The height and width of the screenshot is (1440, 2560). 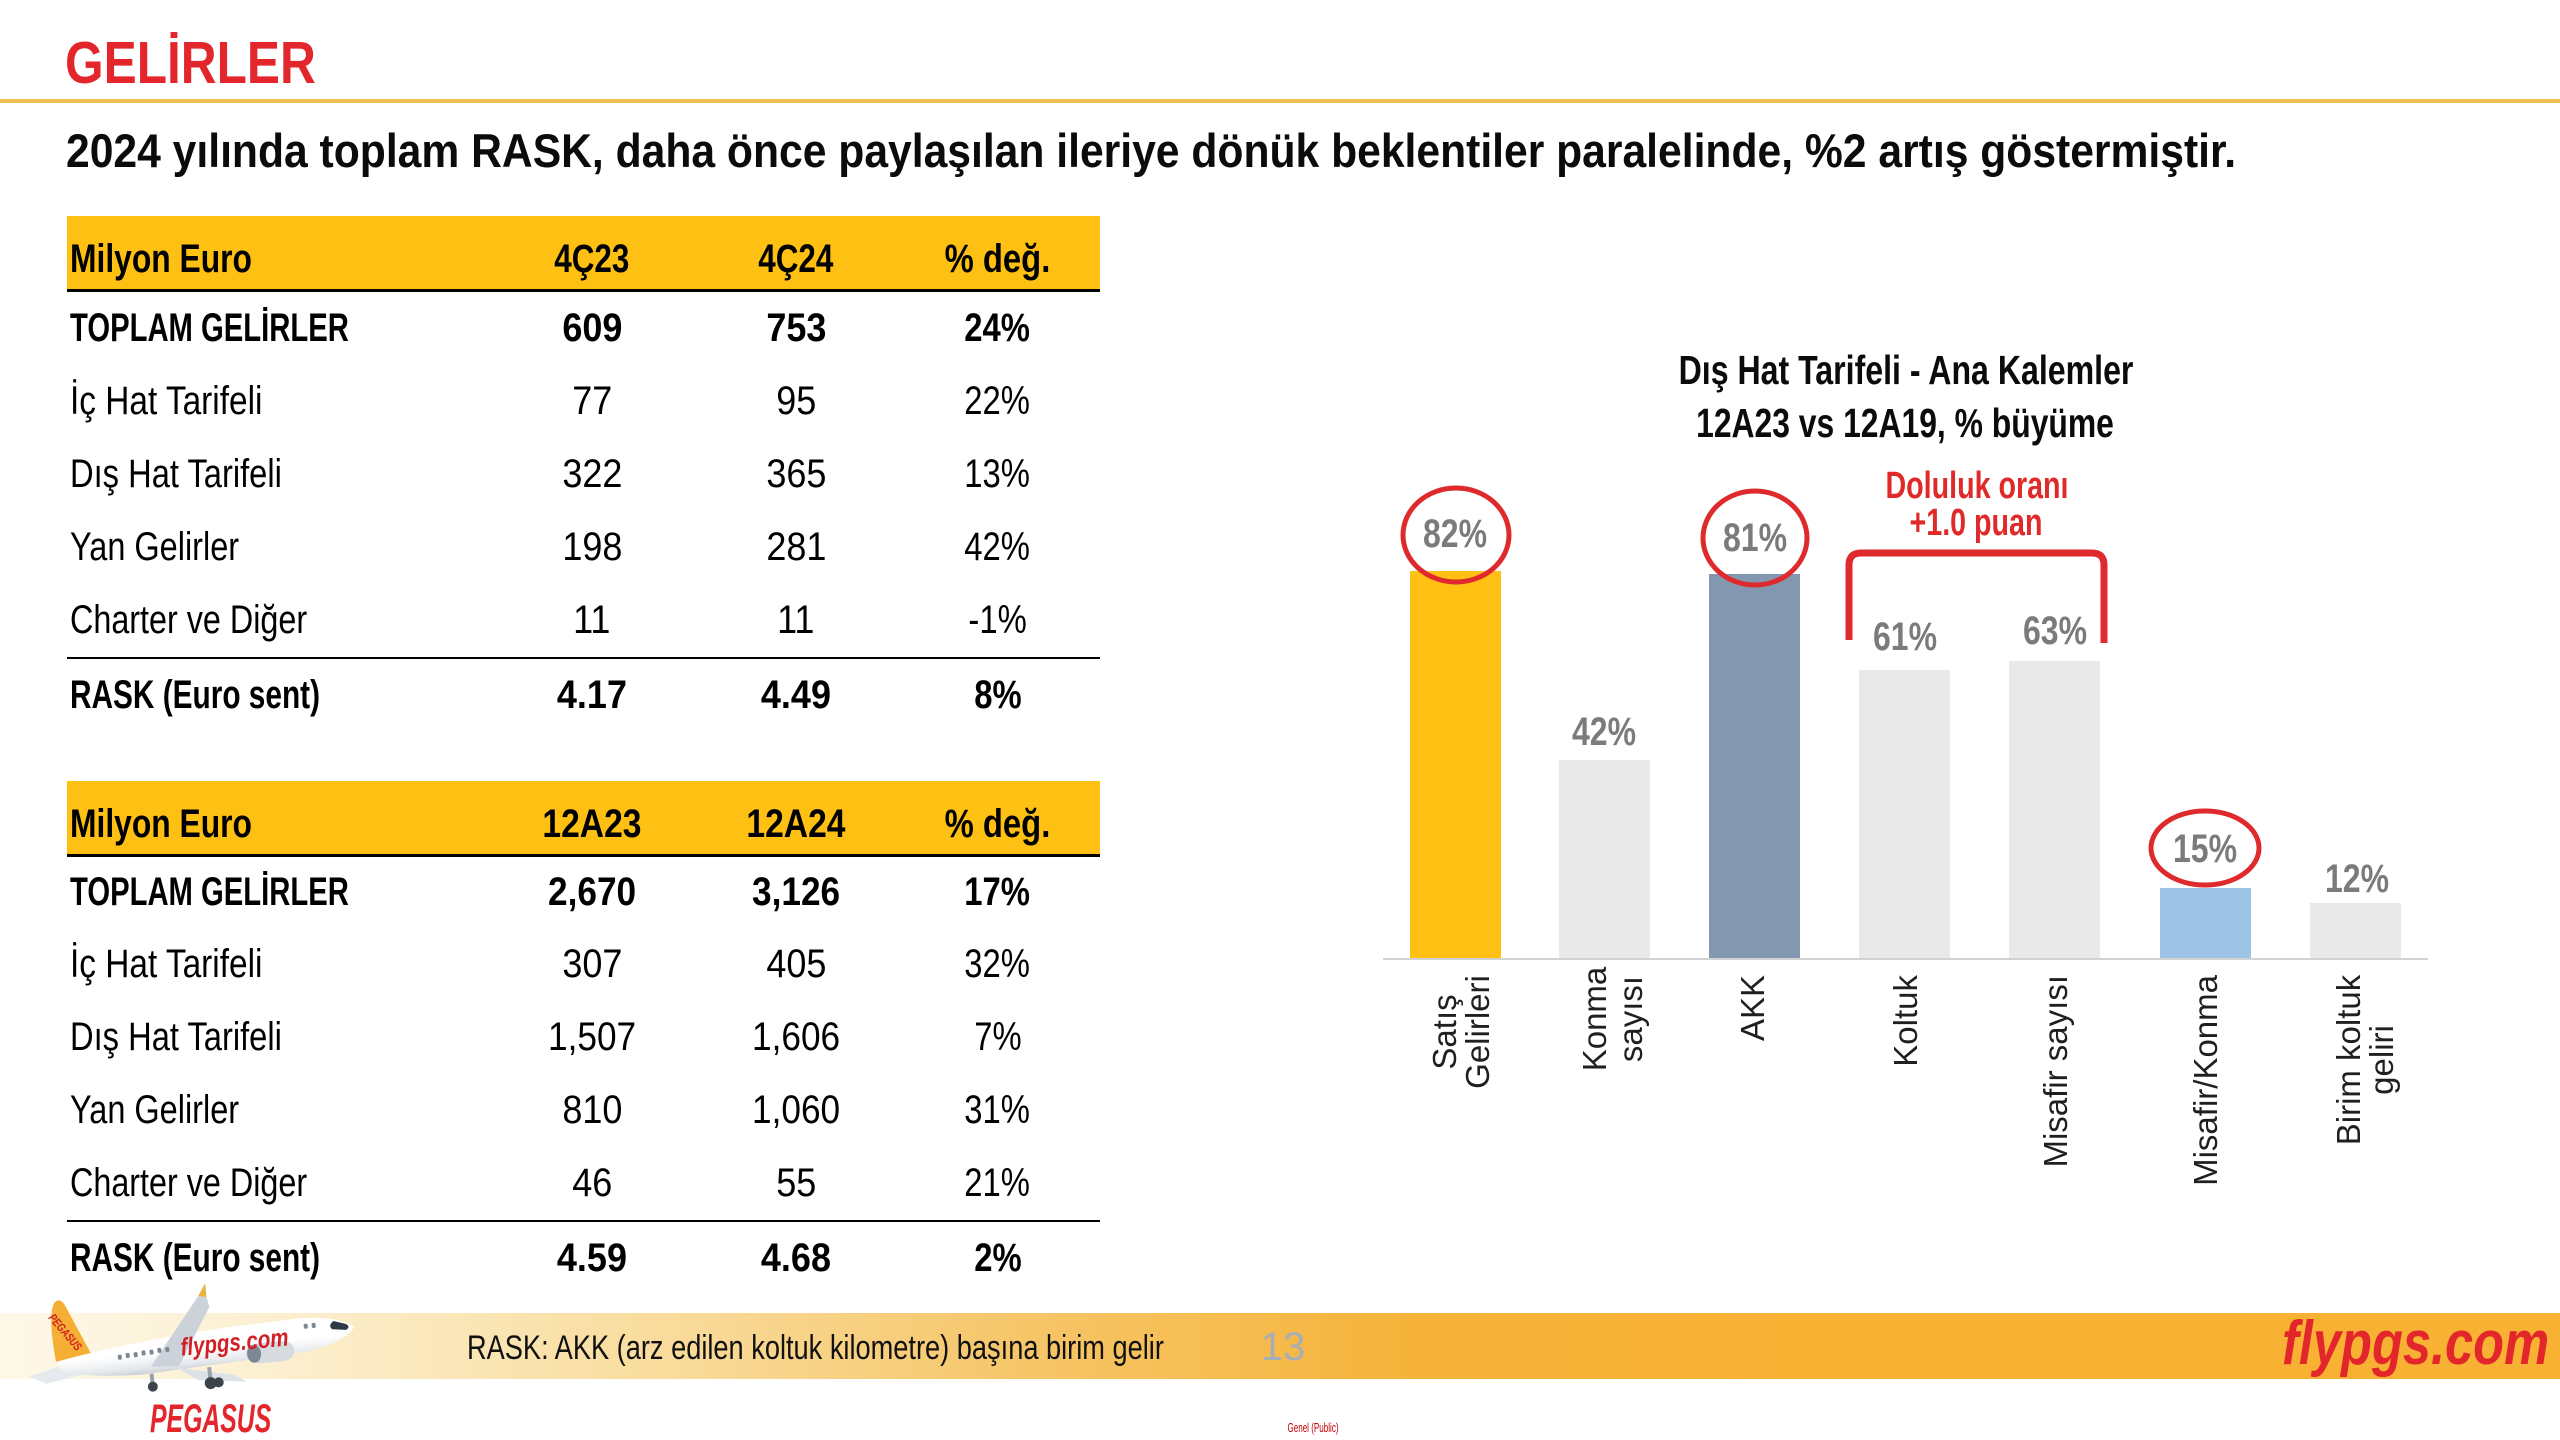 I want to click on svg-text: 15%, so click(x=2205, y=848).